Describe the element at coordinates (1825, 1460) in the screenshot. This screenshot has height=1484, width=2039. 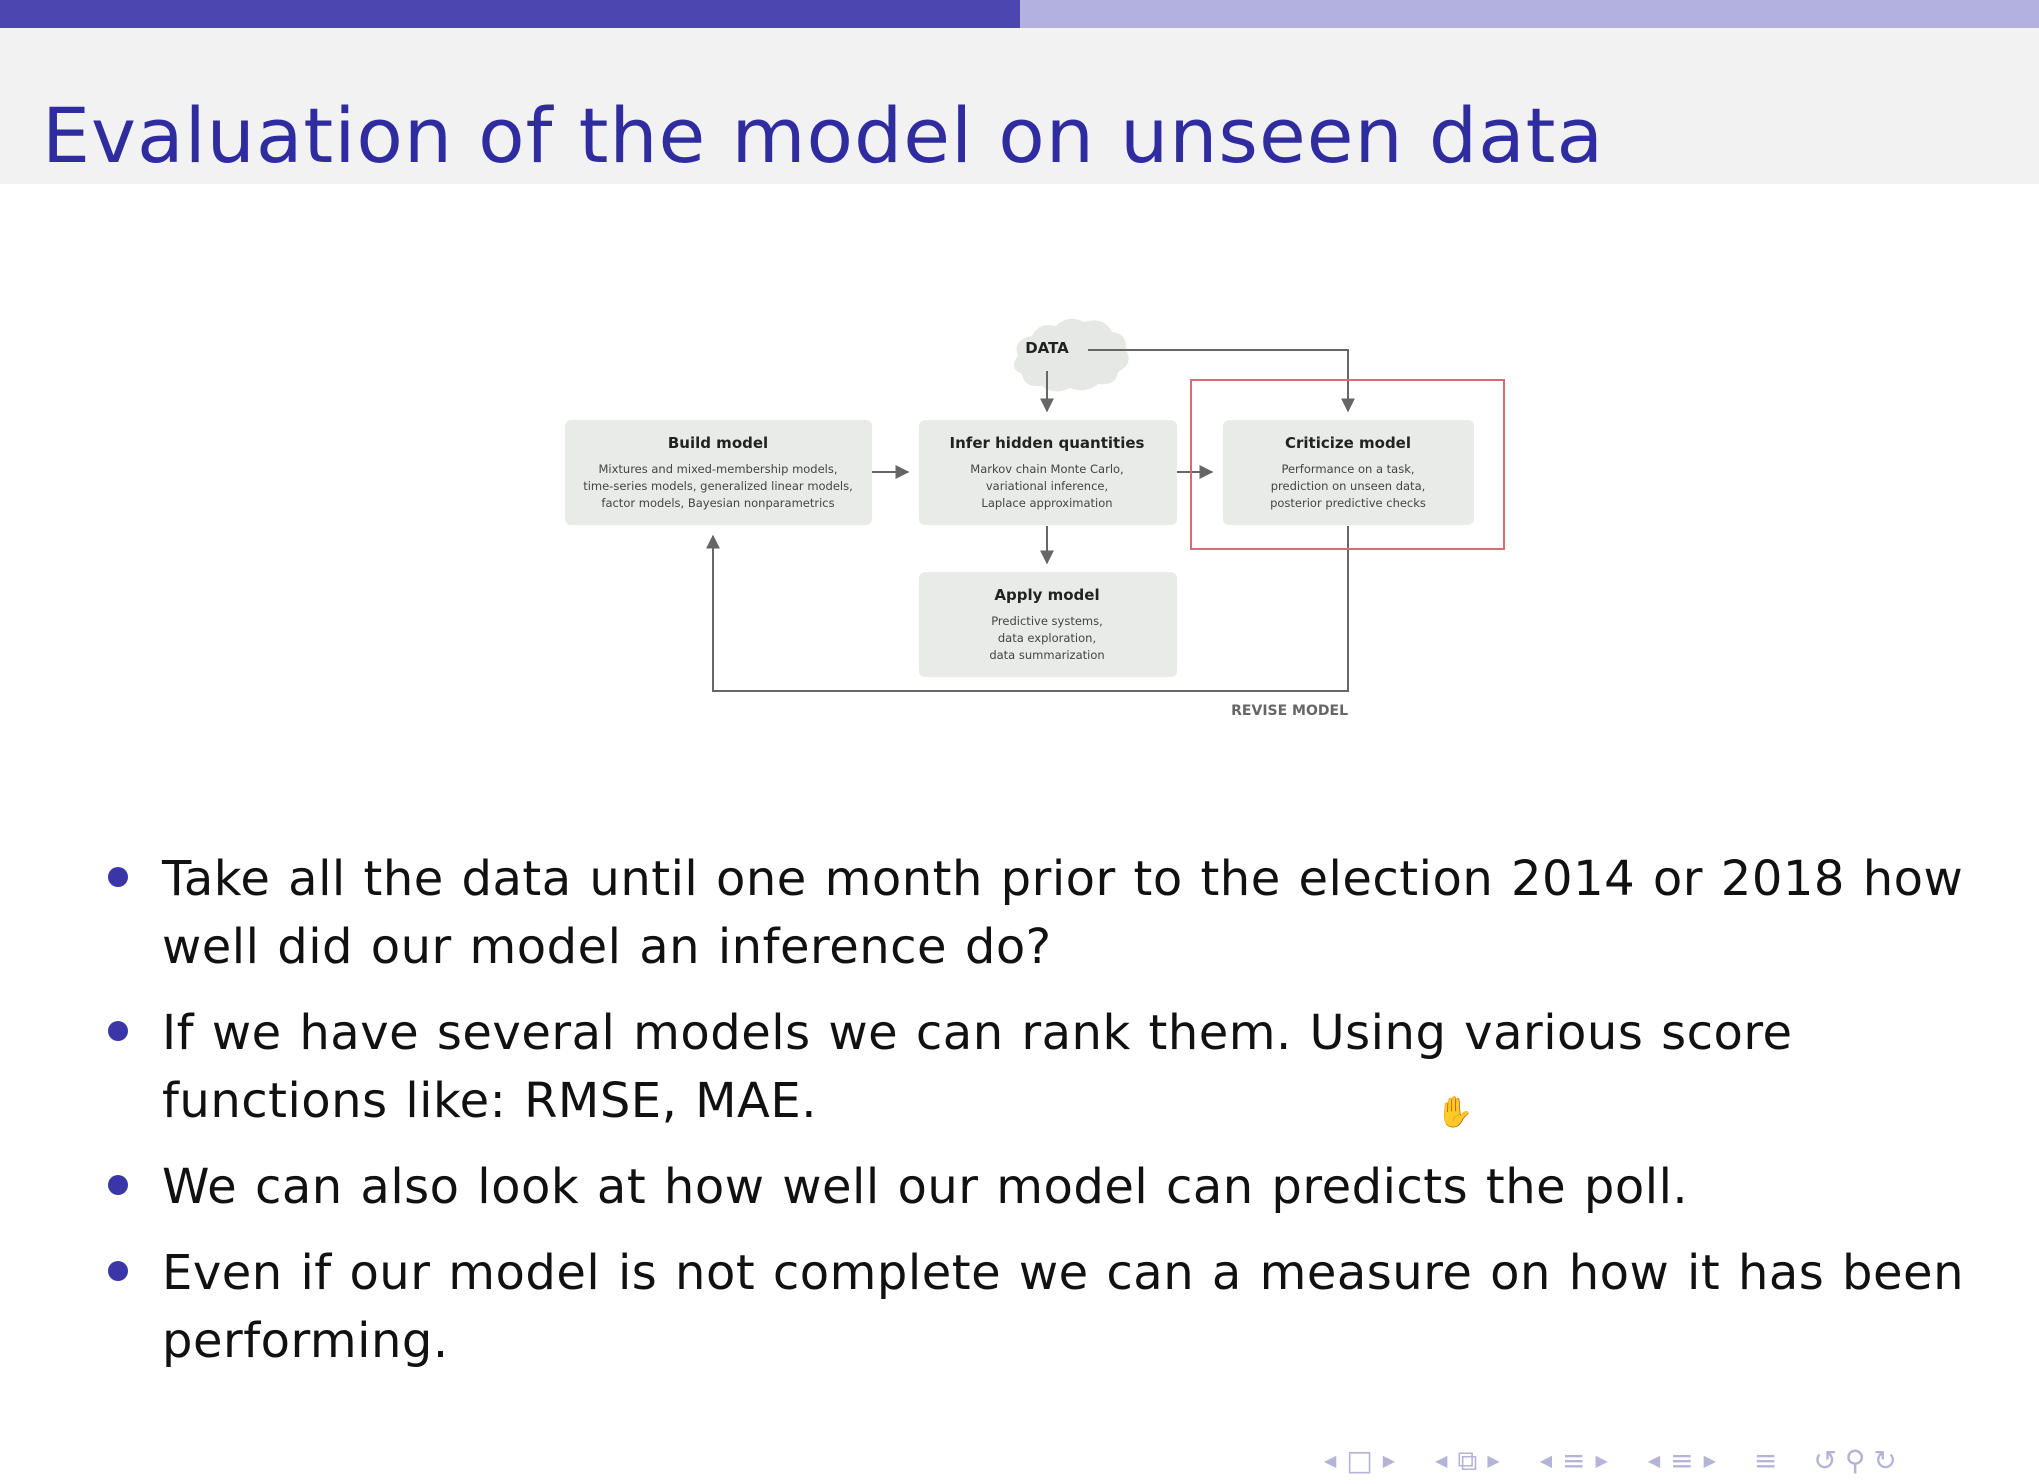
I see `undo-icon: ↺` at that location.